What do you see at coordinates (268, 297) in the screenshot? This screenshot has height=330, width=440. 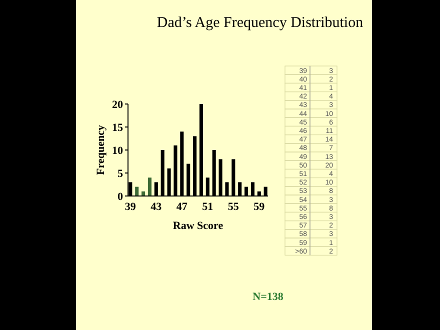 I see `text: N=138` at bounding box center [268, 297].